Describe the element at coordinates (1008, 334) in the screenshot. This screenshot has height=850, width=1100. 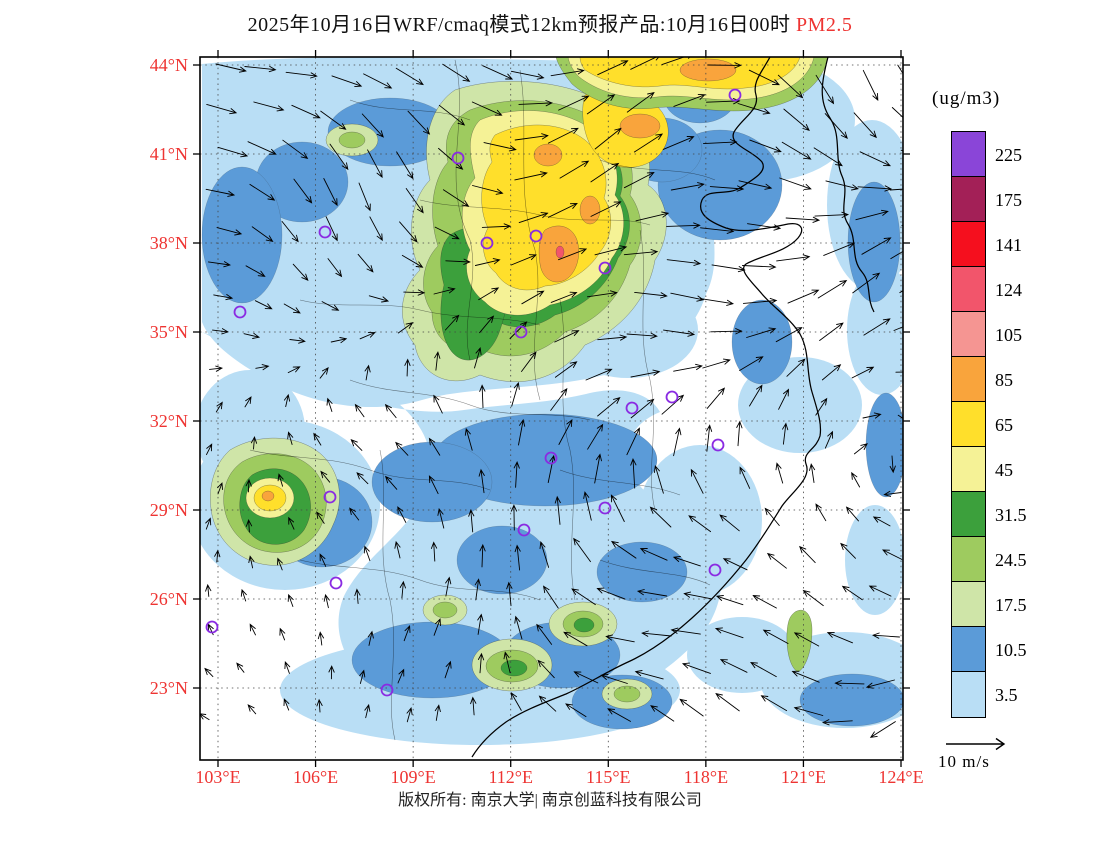
I see `colorbar-level-label: 105` at that location.